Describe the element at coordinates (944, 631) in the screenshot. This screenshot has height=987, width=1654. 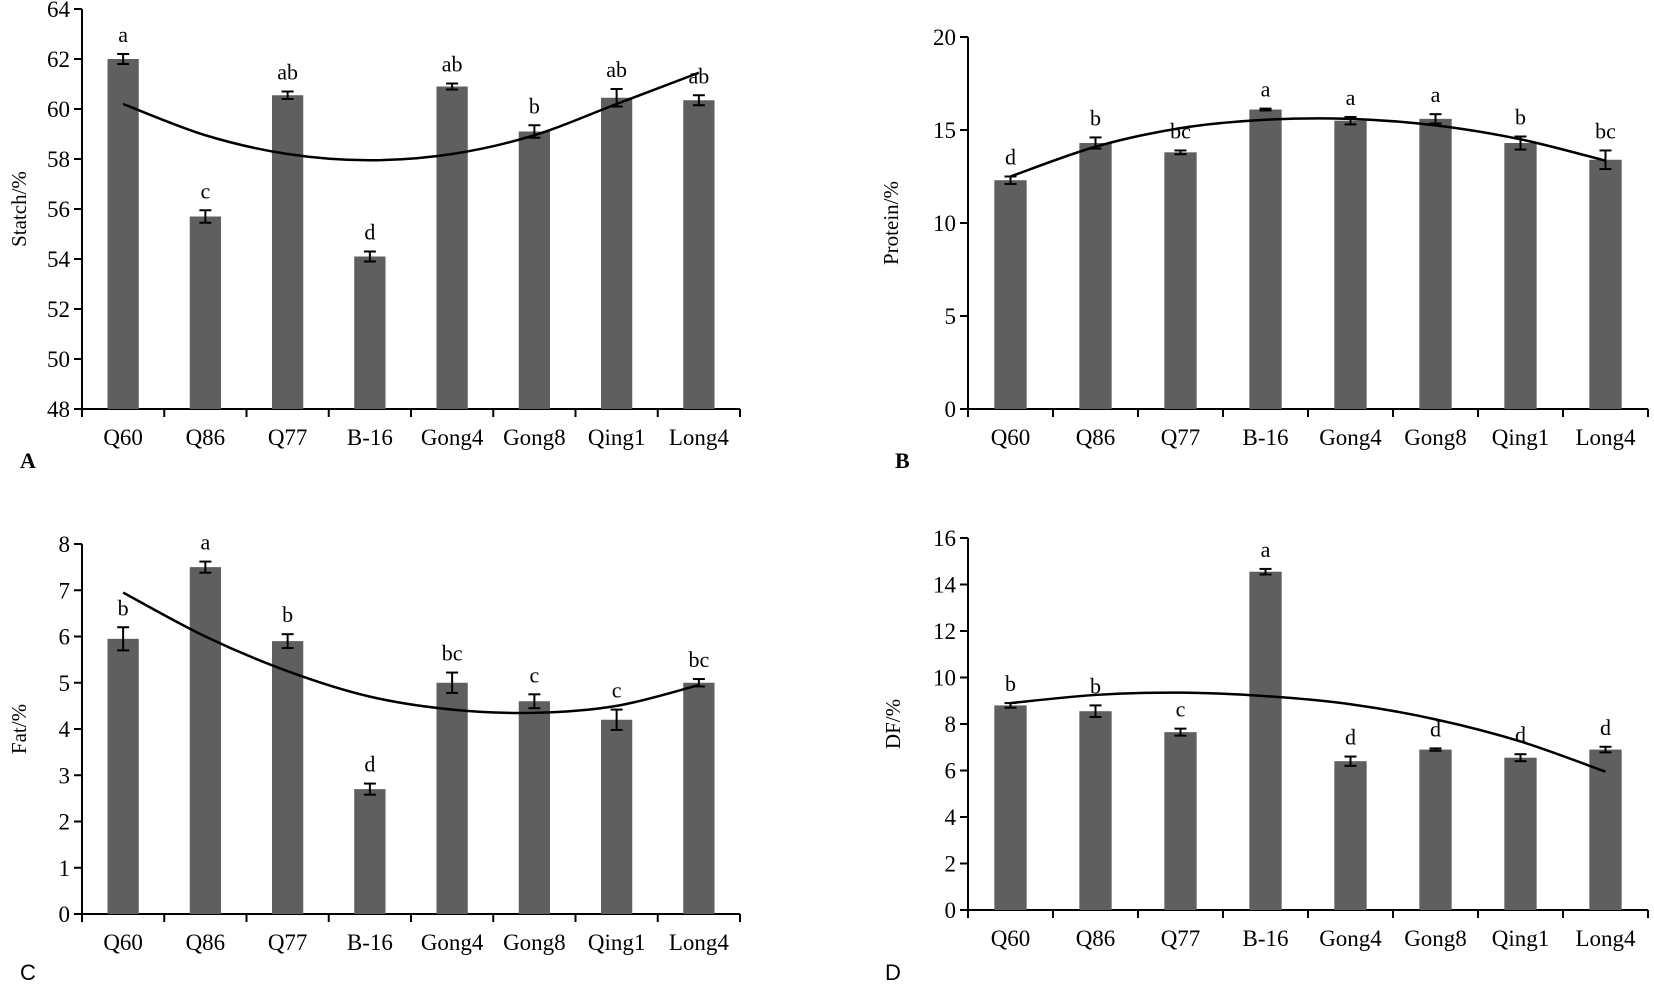
I see `y-tick-label: 12` at that location.